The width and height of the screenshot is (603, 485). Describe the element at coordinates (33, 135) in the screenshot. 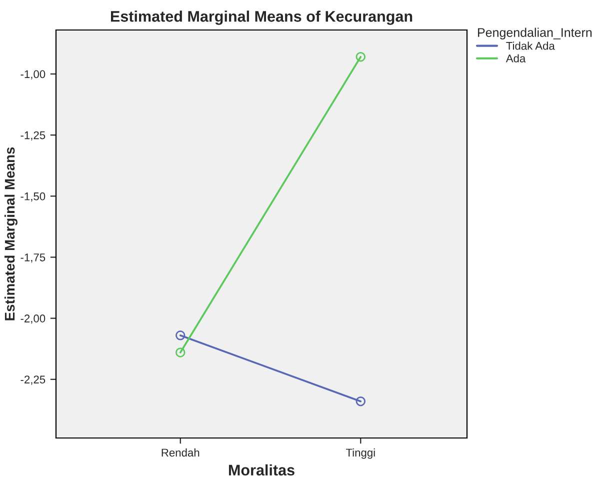

I see `y-tick-label: -1,25` at that location.